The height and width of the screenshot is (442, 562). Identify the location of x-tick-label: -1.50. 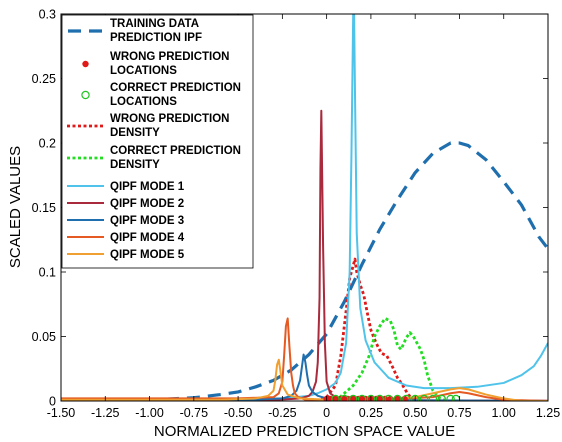
(61, 413).